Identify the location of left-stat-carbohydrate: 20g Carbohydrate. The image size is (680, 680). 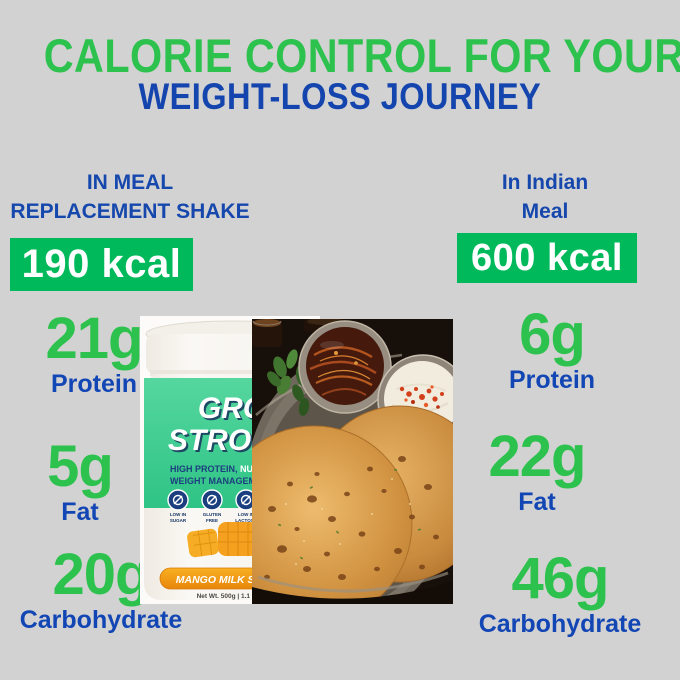
(101, 590).